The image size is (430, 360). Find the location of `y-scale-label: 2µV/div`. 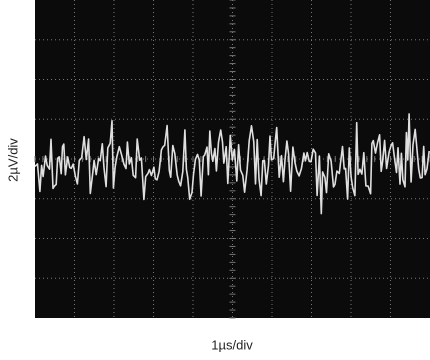

y-scale-label: 2µV/div is located at coordinates (12, 160).